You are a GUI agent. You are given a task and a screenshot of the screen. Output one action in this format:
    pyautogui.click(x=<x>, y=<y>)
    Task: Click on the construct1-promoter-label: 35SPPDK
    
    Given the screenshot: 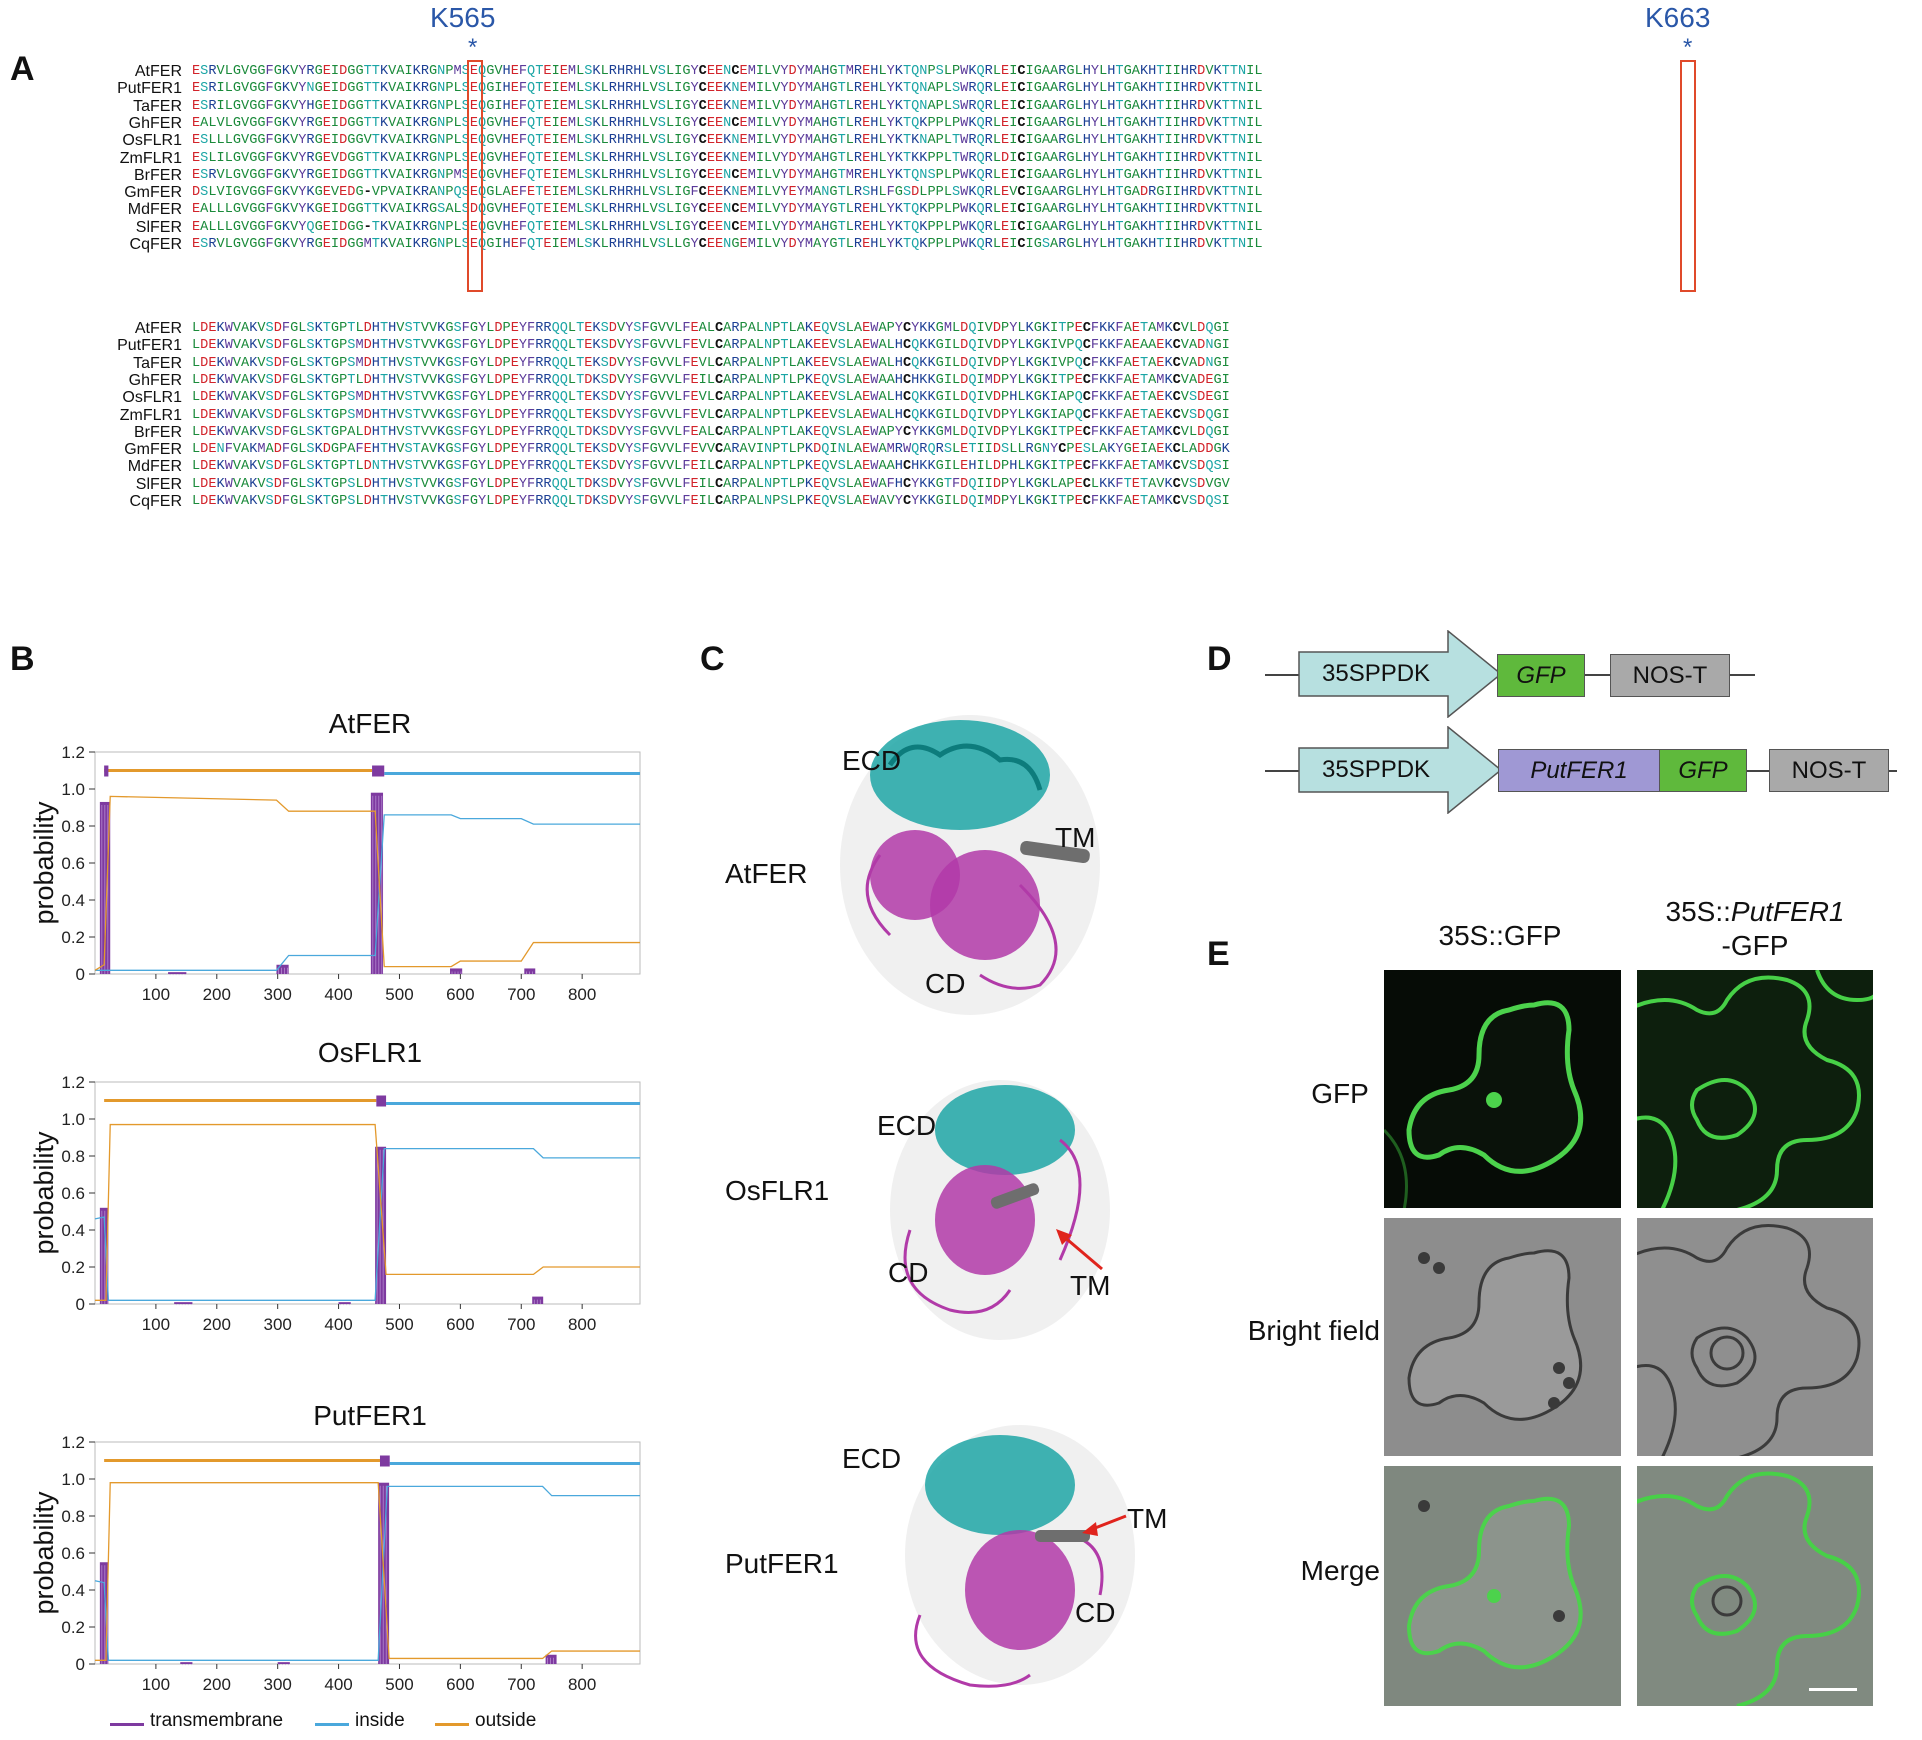 What is the action you would take?
    pyautogui.click(x=1376, y=673)
    